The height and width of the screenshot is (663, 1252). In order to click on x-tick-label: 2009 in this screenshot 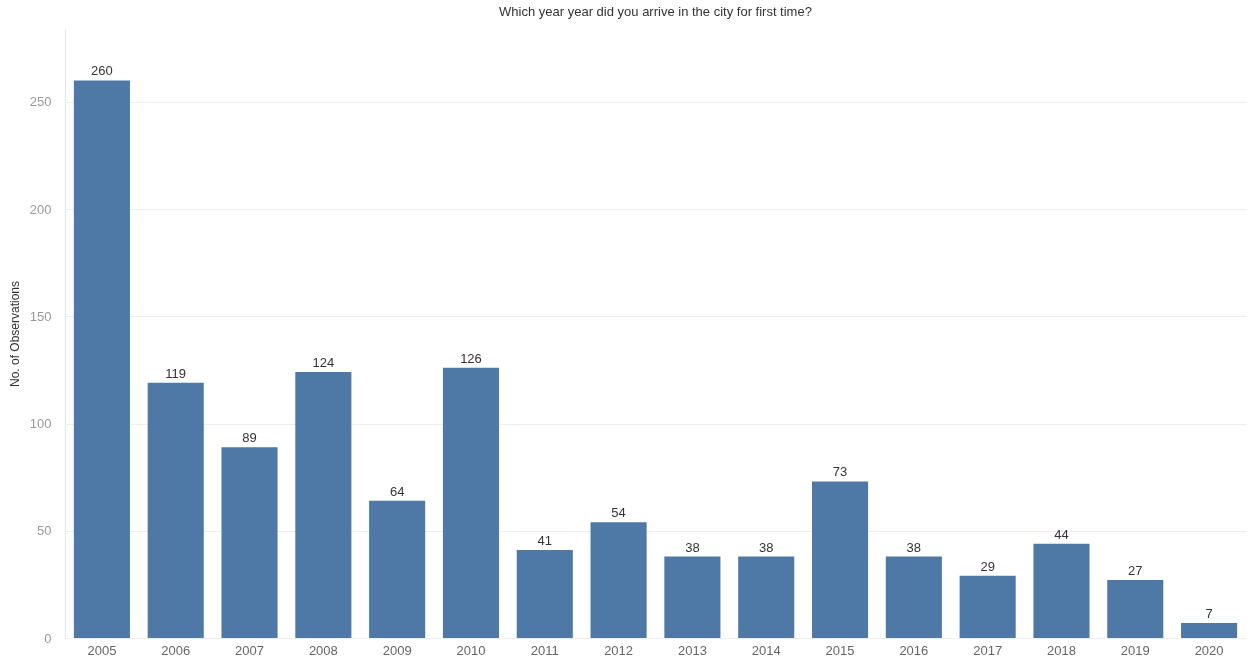, I will do `click(397, 650)`.